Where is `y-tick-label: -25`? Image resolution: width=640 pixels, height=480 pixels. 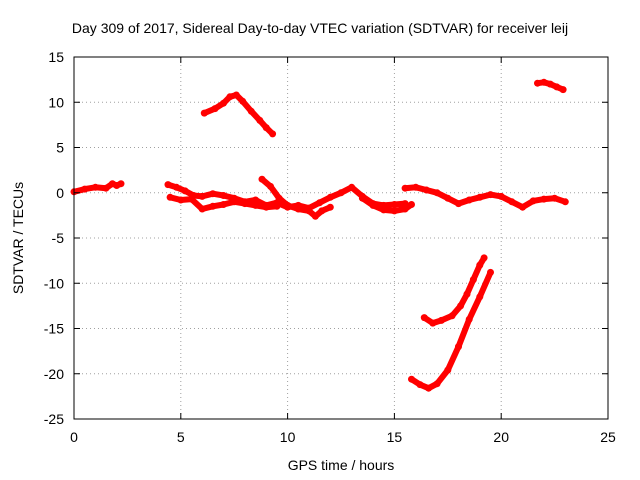
y-tick-label: -25 is located at coordinates (54, 419).